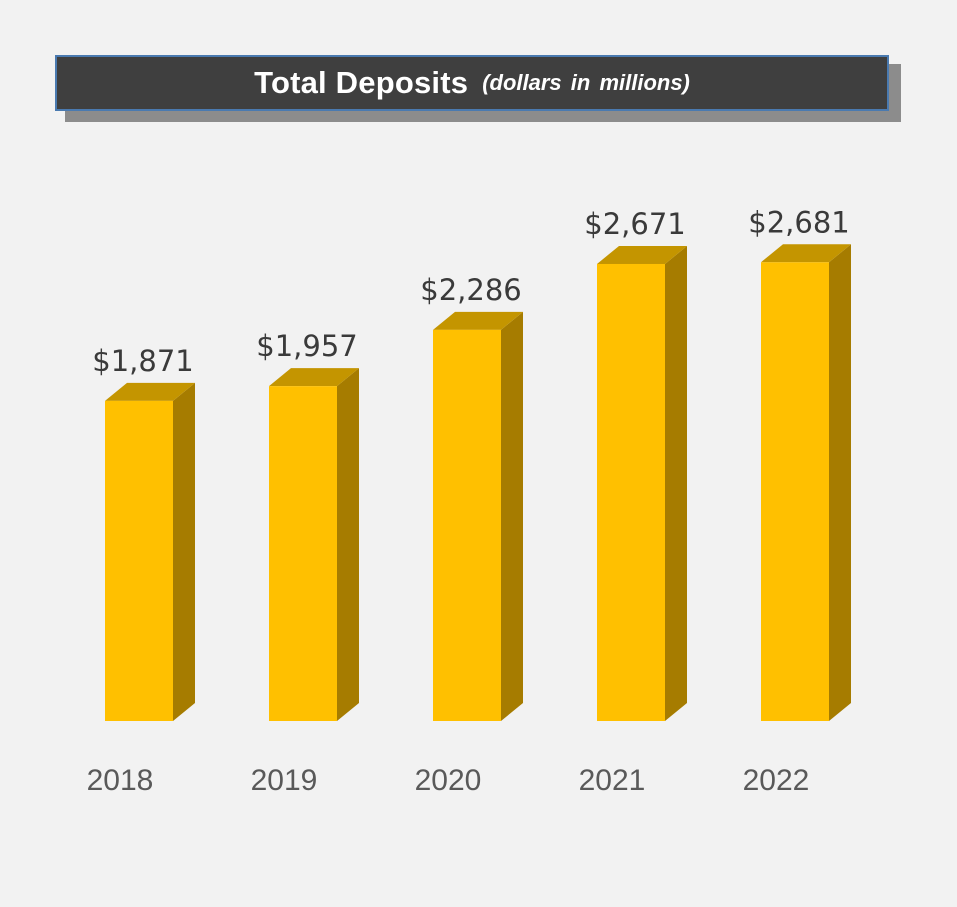 Image resolution: width=957 pixels, height=907 pixels. Describe the element at coordinates (798, 222) in the screenshot. I see `data-label-2022: $2,681` at that location.